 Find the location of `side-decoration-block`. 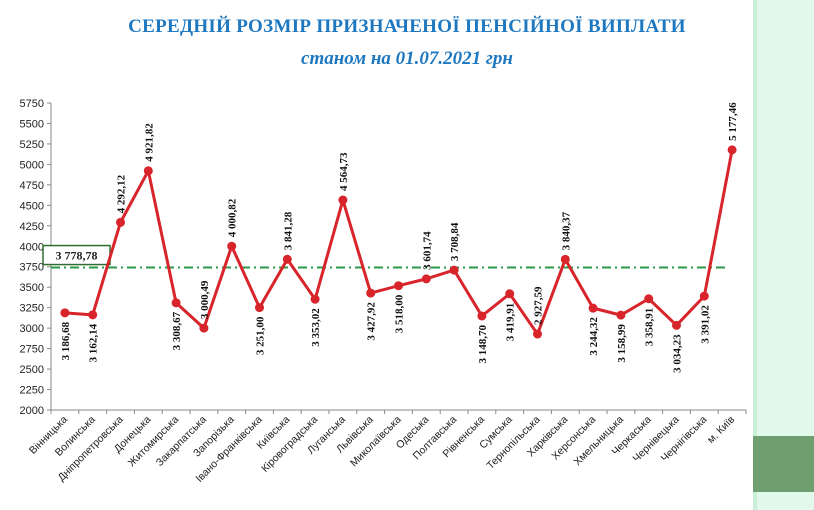

side-decoration-block is located at coordinates (783, 464).